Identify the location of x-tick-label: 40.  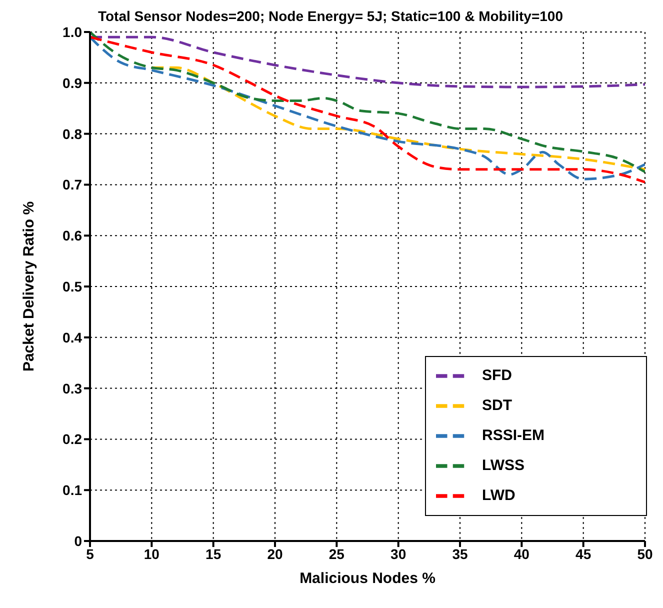
(522, 554).